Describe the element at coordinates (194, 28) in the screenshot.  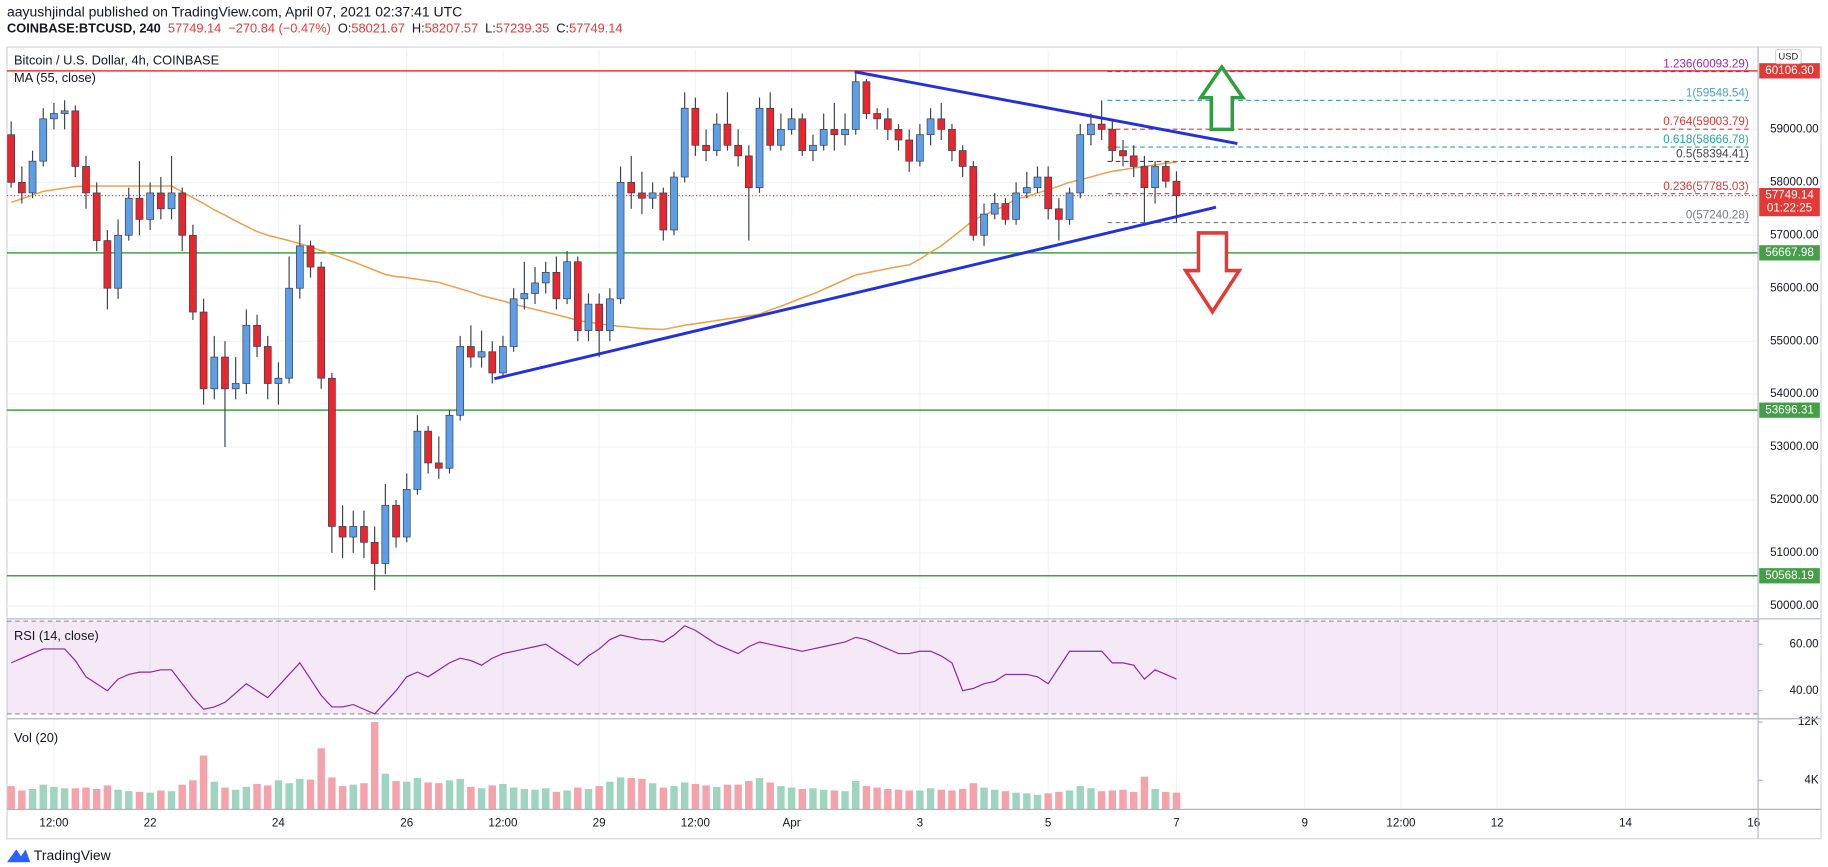
I see `last: 57749.14` at that location.